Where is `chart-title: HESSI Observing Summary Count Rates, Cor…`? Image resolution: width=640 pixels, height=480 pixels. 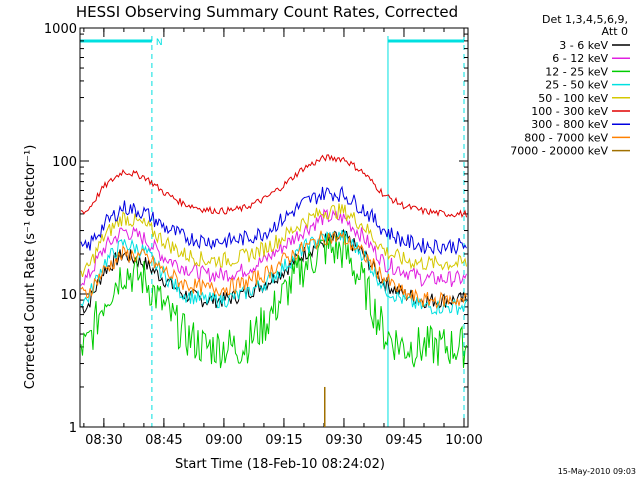 chart-title: HESSI Observing Summary Count Rates, Cor… is located at coordinates (267, 12).